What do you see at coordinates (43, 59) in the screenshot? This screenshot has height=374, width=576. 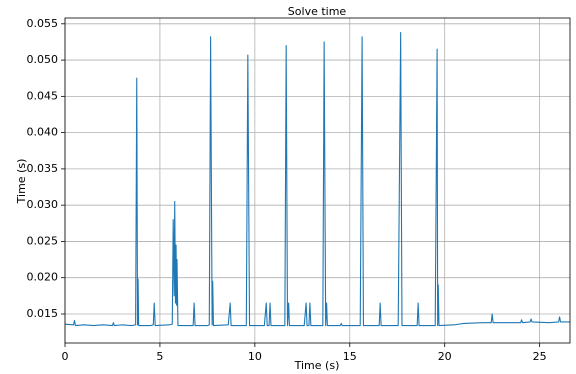 I see `y-tick-label: 0.050` at bounding box center [43, 59].